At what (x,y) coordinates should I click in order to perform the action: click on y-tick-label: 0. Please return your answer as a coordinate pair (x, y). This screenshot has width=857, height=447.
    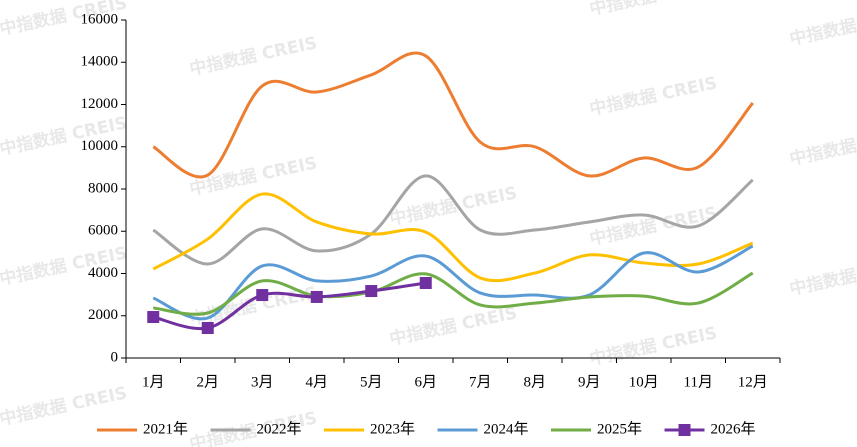
    Looking at the image, I should click on (115, 357).